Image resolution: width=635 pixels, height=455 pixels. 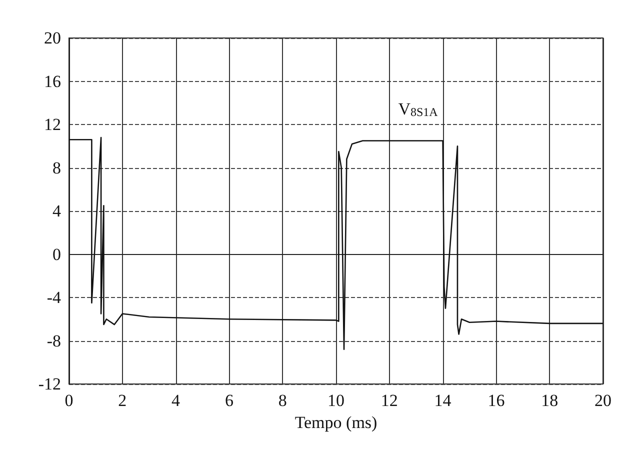 I want to click on y-tick-label: 12, so click(x=52, y=124).